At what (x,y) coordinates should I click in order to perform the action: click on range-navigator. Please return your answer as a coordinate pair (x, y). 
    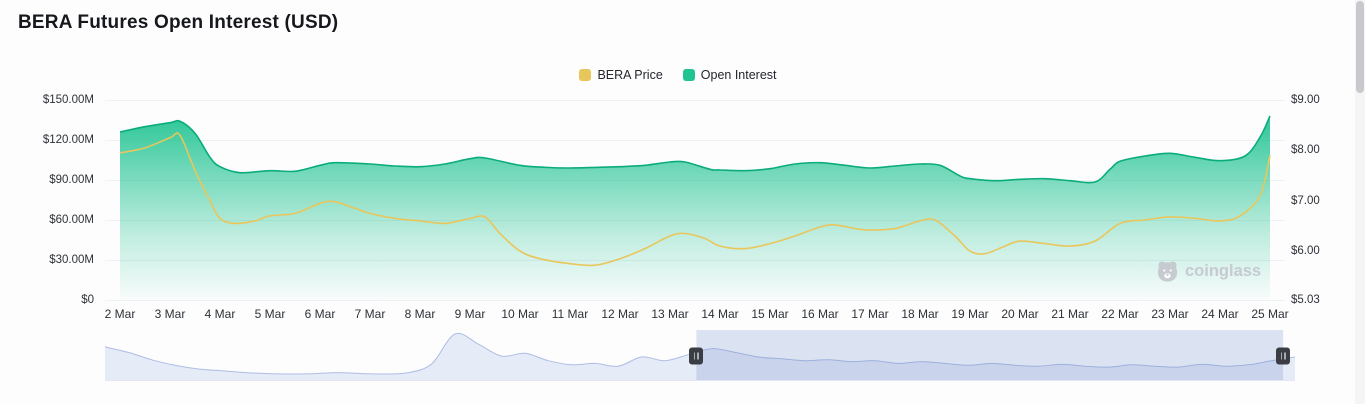
    Looking at the image, I should click on (700, 355).